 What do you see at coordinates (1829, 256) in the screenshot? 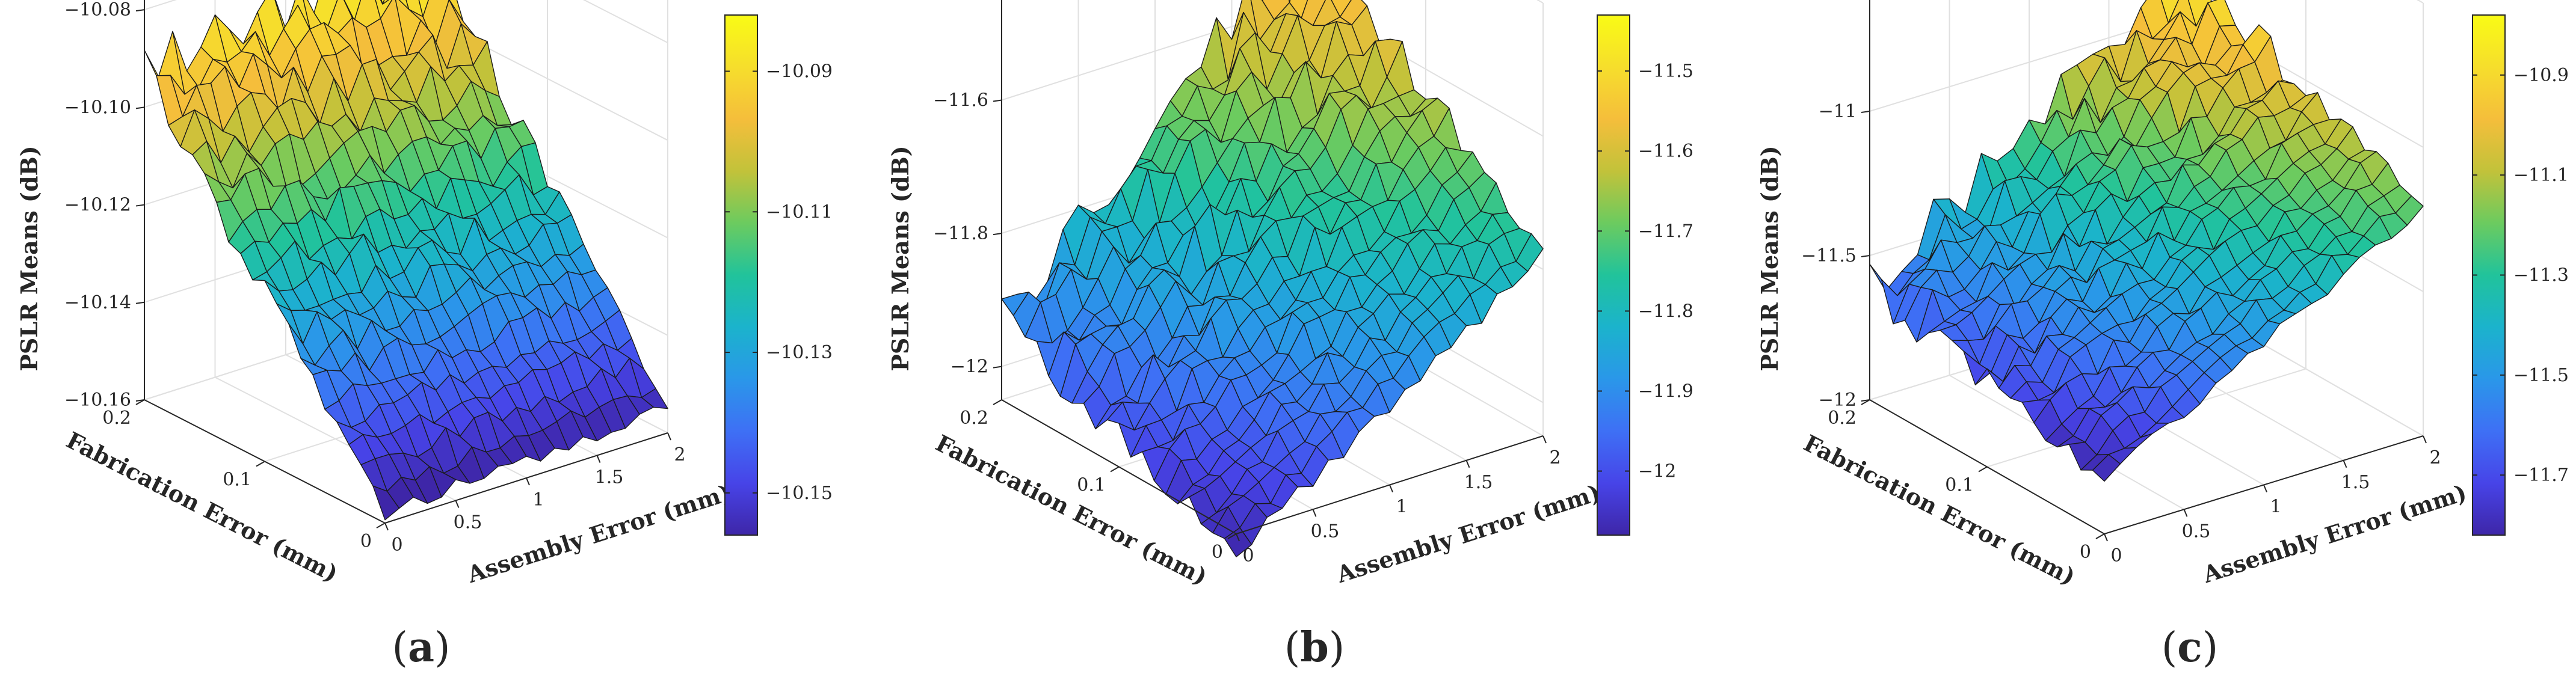
I see `z-tick-label: −11.5` at bounding box center [1829, 256].